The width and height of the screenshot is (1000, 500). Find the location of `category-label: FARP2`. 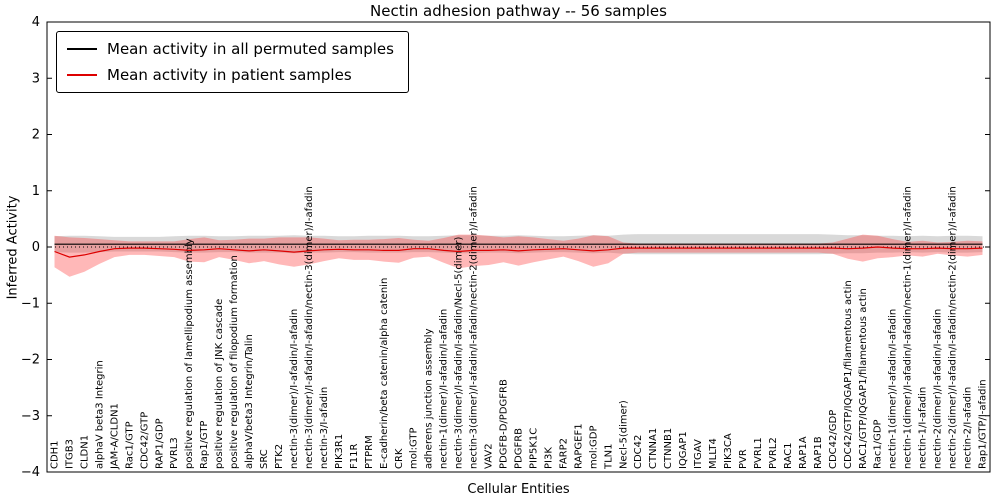

category-label: FARP2 is located at coordinates (563, 453).